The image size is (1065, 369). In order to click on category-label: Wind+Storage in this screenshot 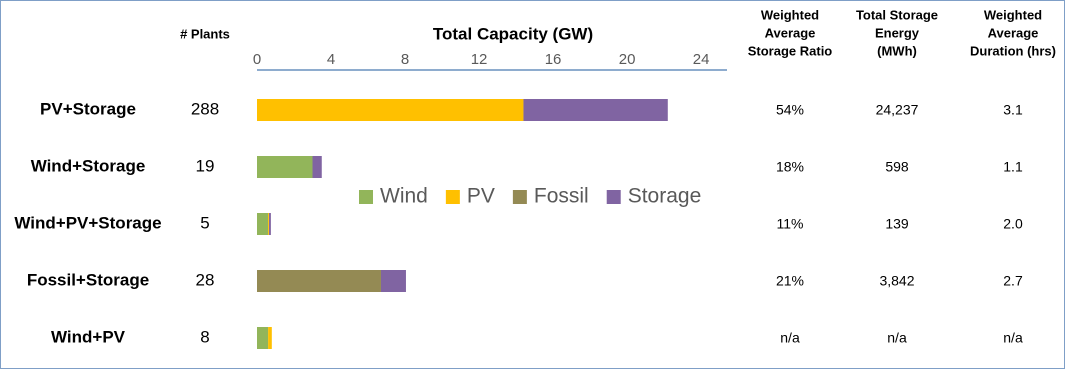, I will do `click(88, 165)`.